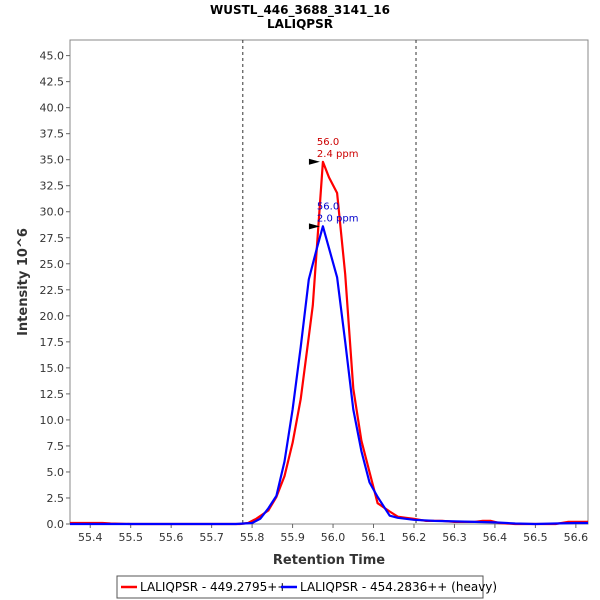  Describe the element at coordinates (333, 537) in the screenshot. I see `x-tick-label: 56.0` at that location.